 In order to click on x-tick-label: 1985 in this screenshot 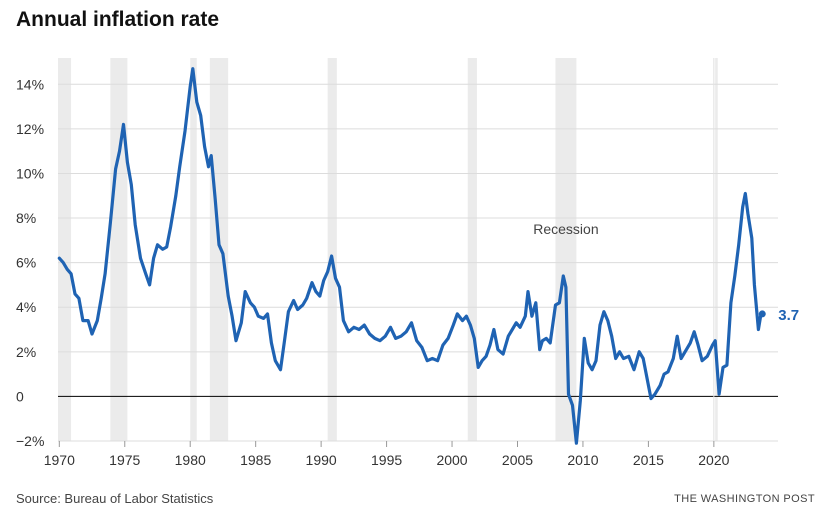, I will do `click(255, 460)`.